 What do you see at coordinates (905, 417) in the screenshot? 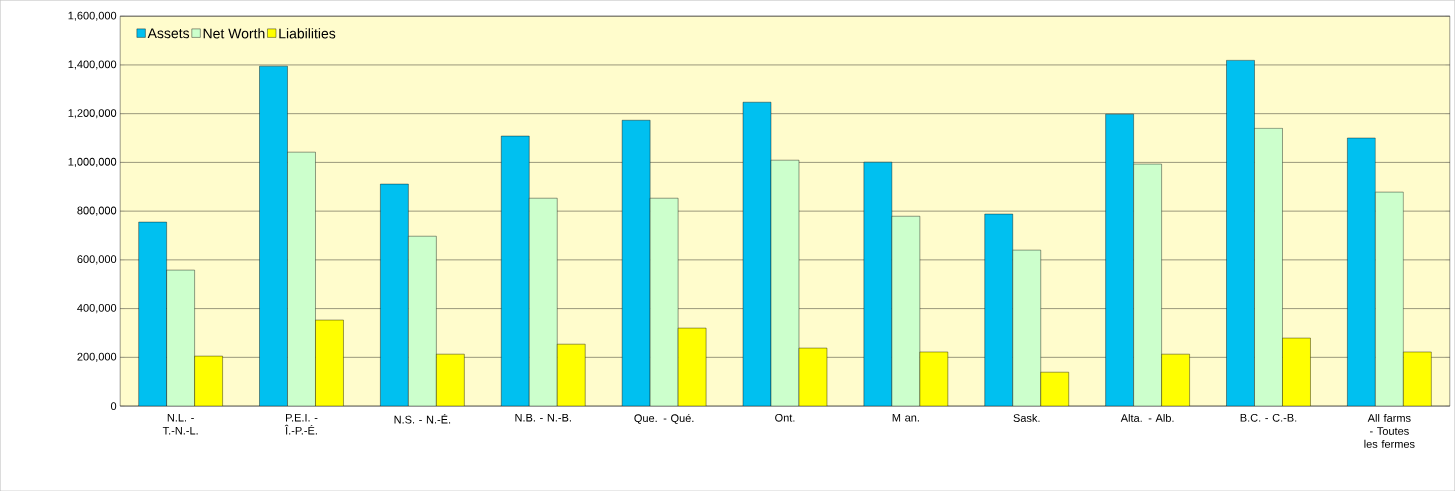
I see `x-tick-label: M an.` at bounding box center [905, 417].